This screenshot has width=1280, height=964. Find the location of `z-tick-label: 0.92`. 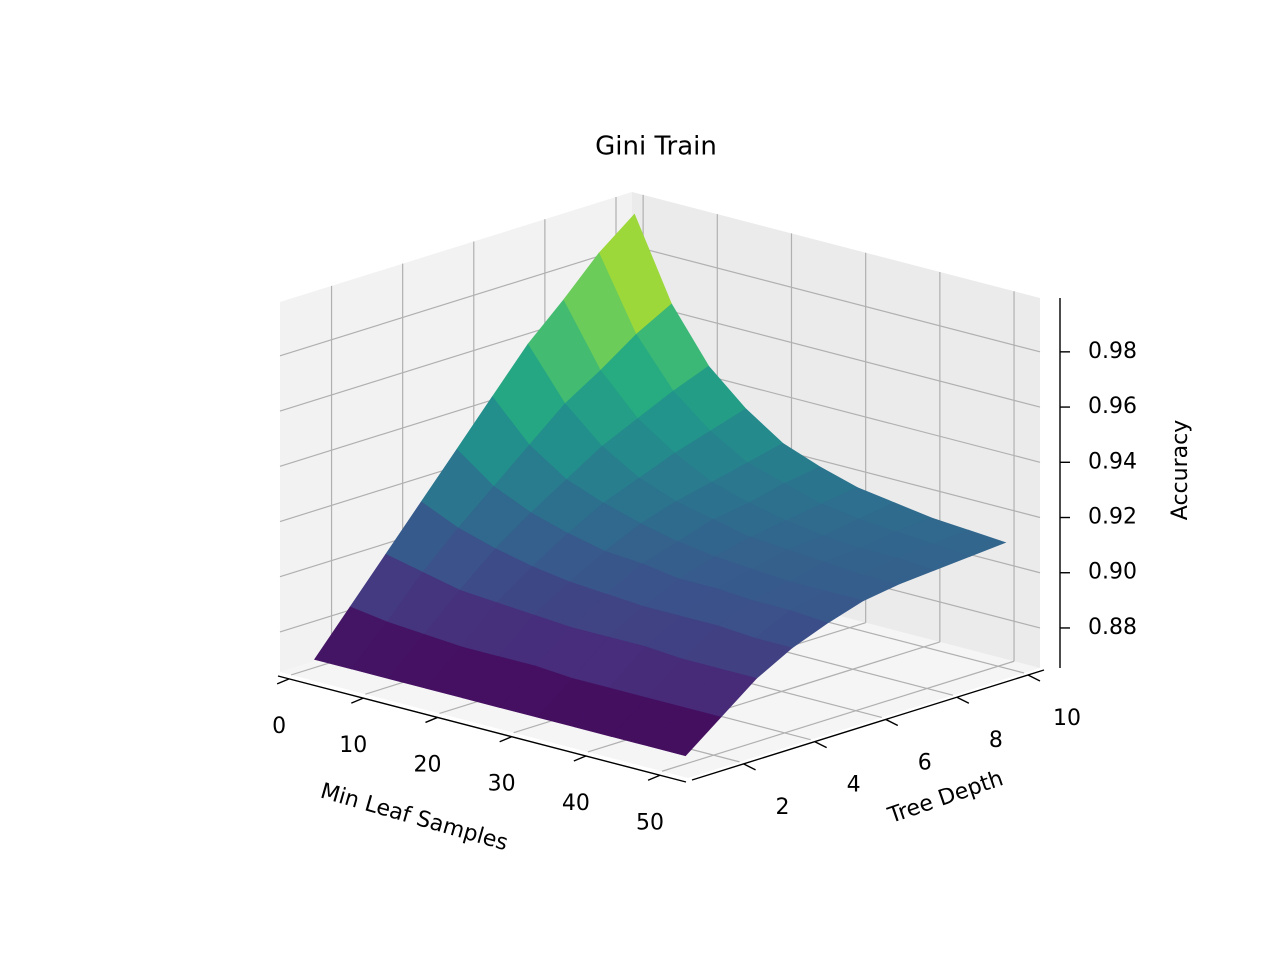

z-tick-label: 0.92 is located at coordinates (1112, 517).